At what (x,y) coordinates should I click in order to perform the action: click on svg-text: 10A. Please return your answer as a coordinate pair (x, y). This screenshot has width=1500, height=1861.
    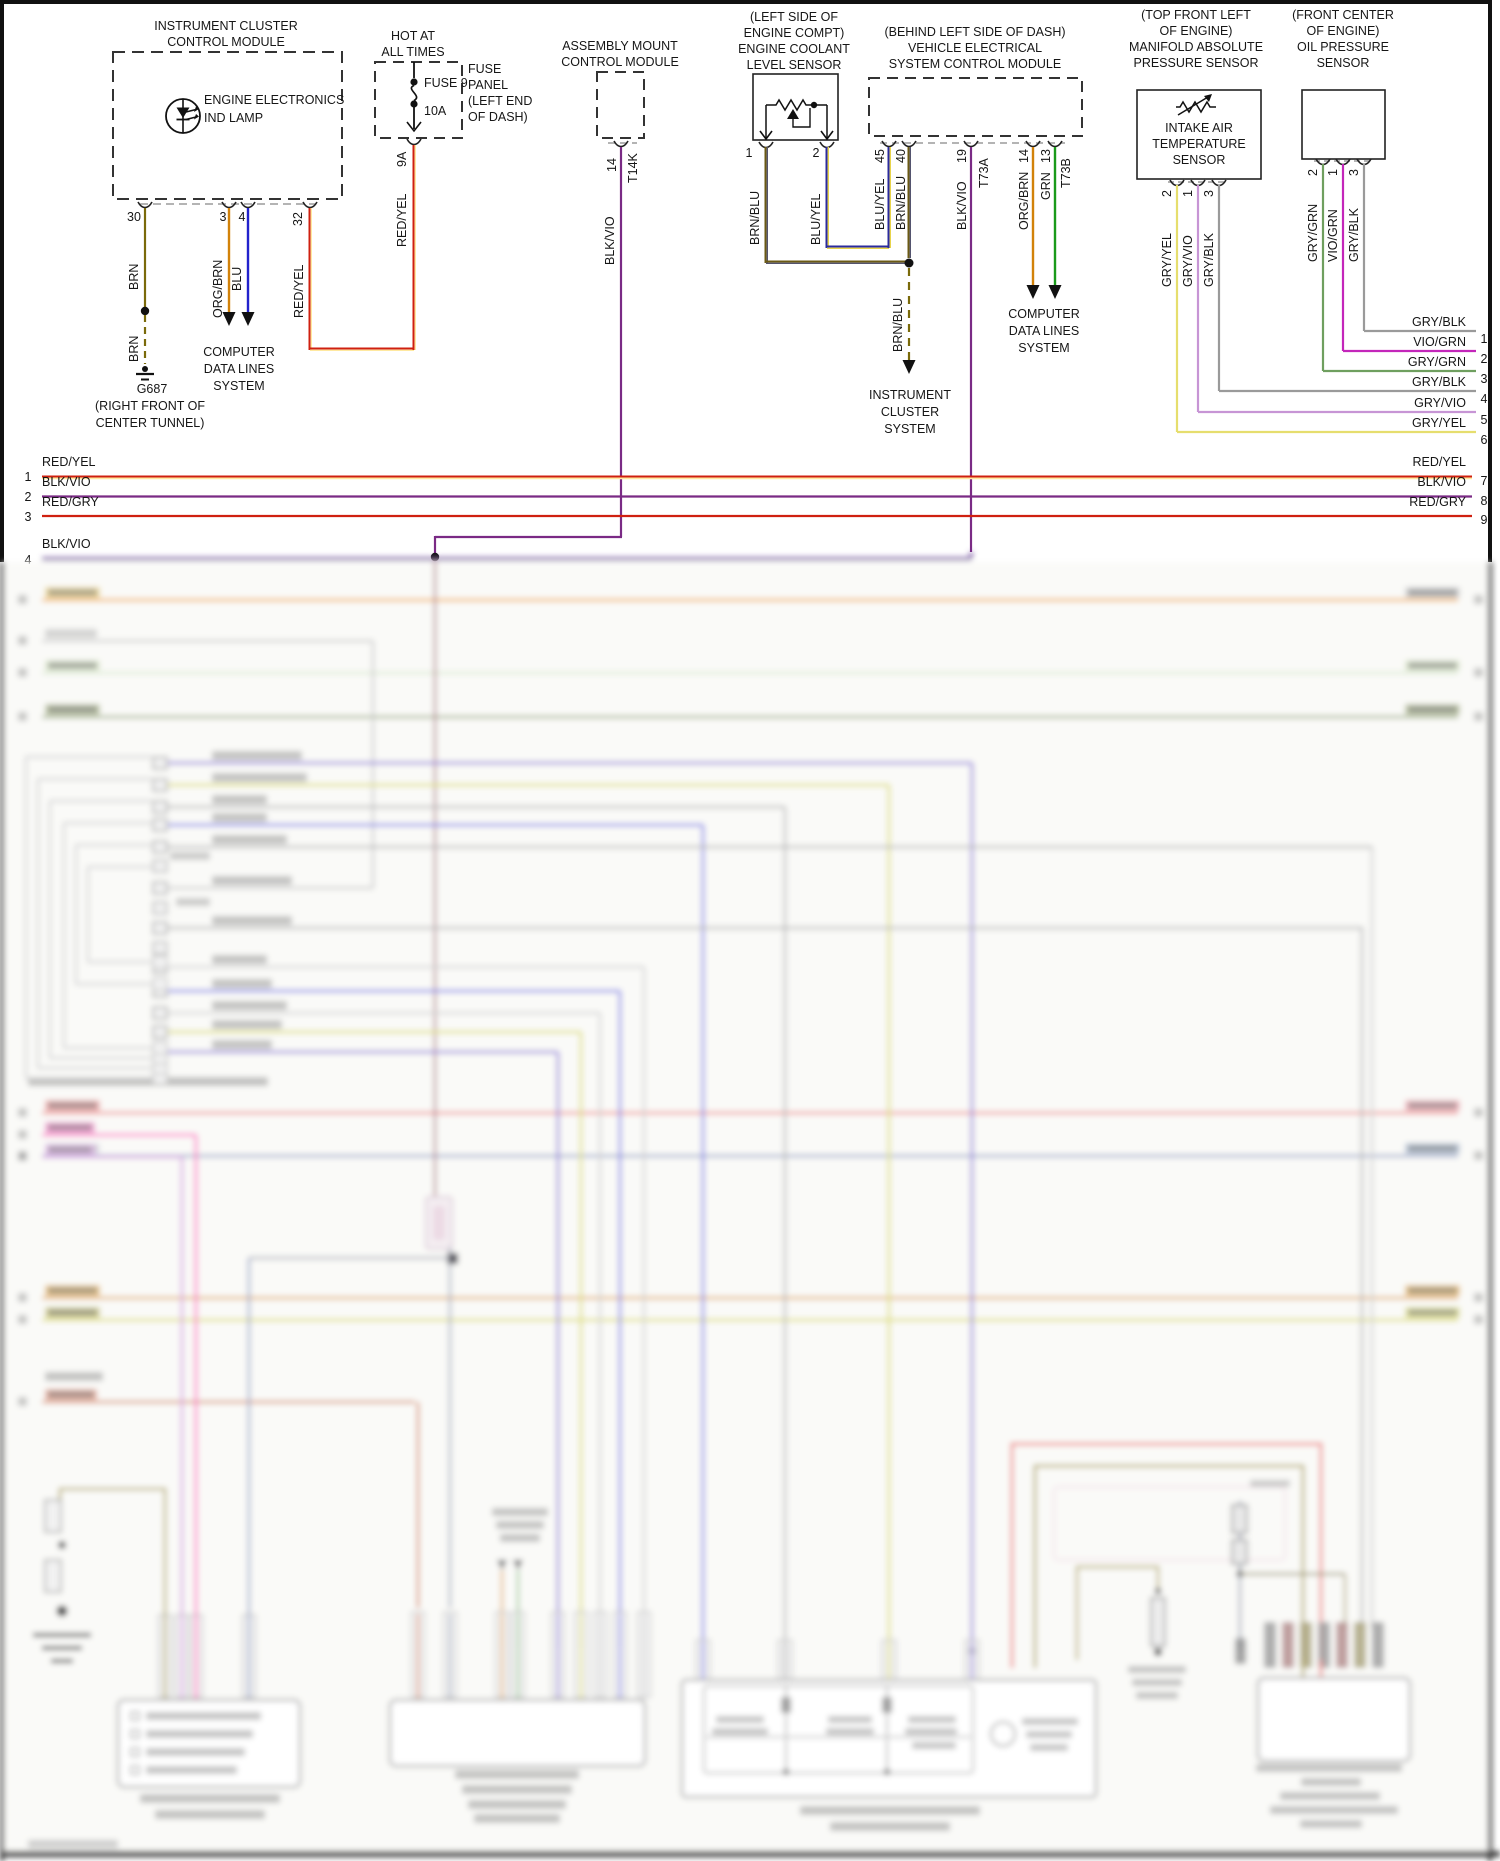
    Looking at the image, I should click on (435, 111).